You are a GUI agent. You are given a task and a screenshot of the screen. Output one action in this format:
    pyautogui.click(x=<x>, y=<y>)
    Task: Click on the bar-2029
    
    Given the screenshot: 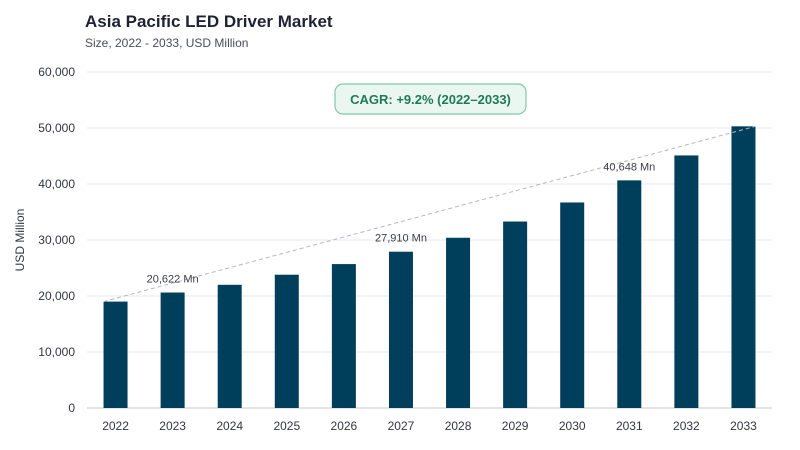 What is the action you would take?
    pyautogui.click(x=515, y=314)
    